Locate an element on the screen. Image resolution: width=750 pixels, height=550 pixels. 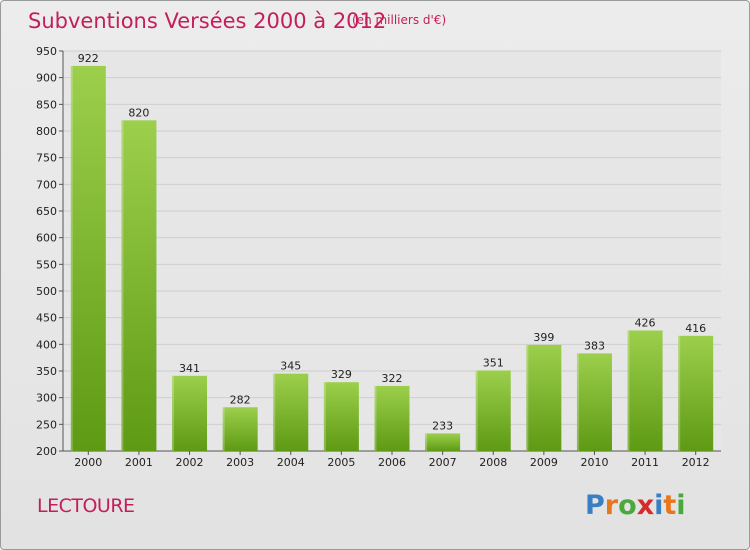
x-tick-label-2008: 2008 is located at coordinates (493, 462).